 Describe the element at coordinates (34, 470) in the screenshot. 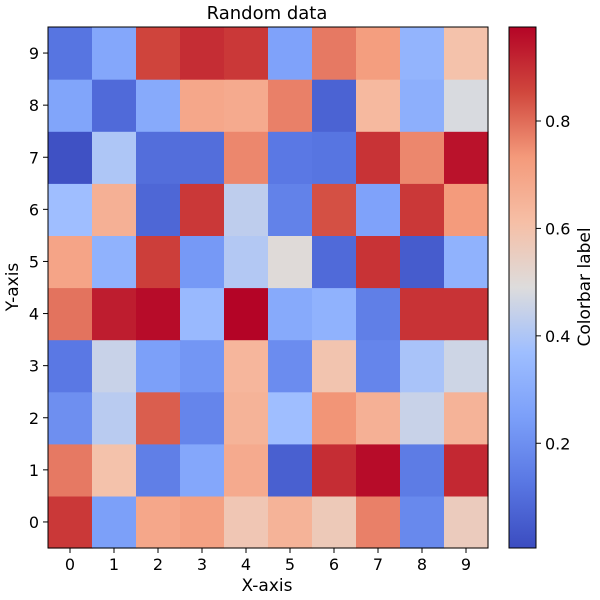

I see `y-tick-label: 1` at that location.